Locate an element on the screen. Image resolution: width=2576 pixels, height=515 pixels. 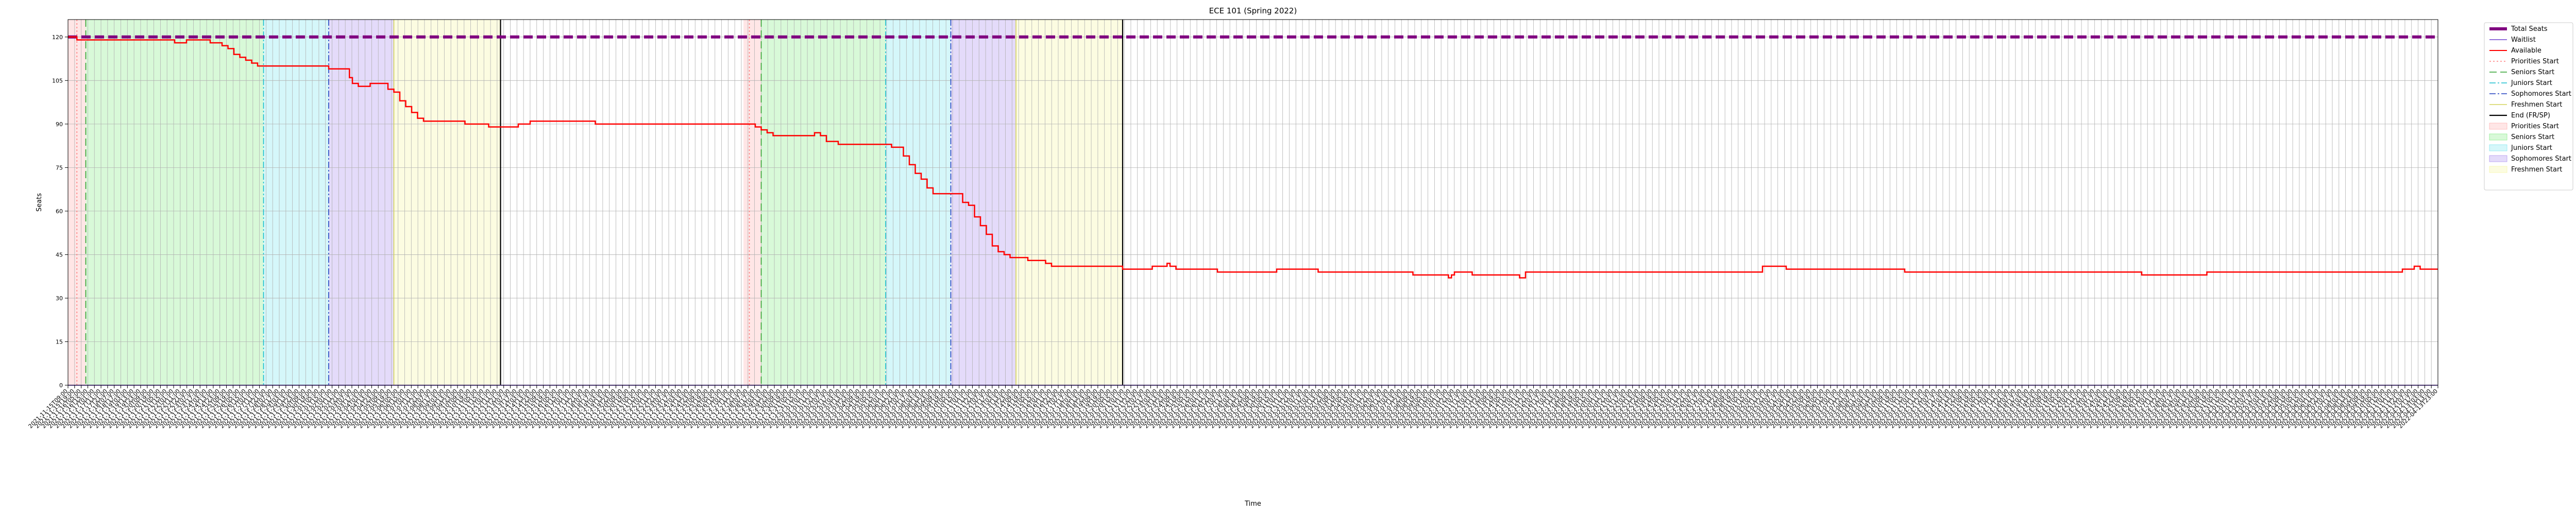
region-seniors-start is located at coordinates (175, 202).